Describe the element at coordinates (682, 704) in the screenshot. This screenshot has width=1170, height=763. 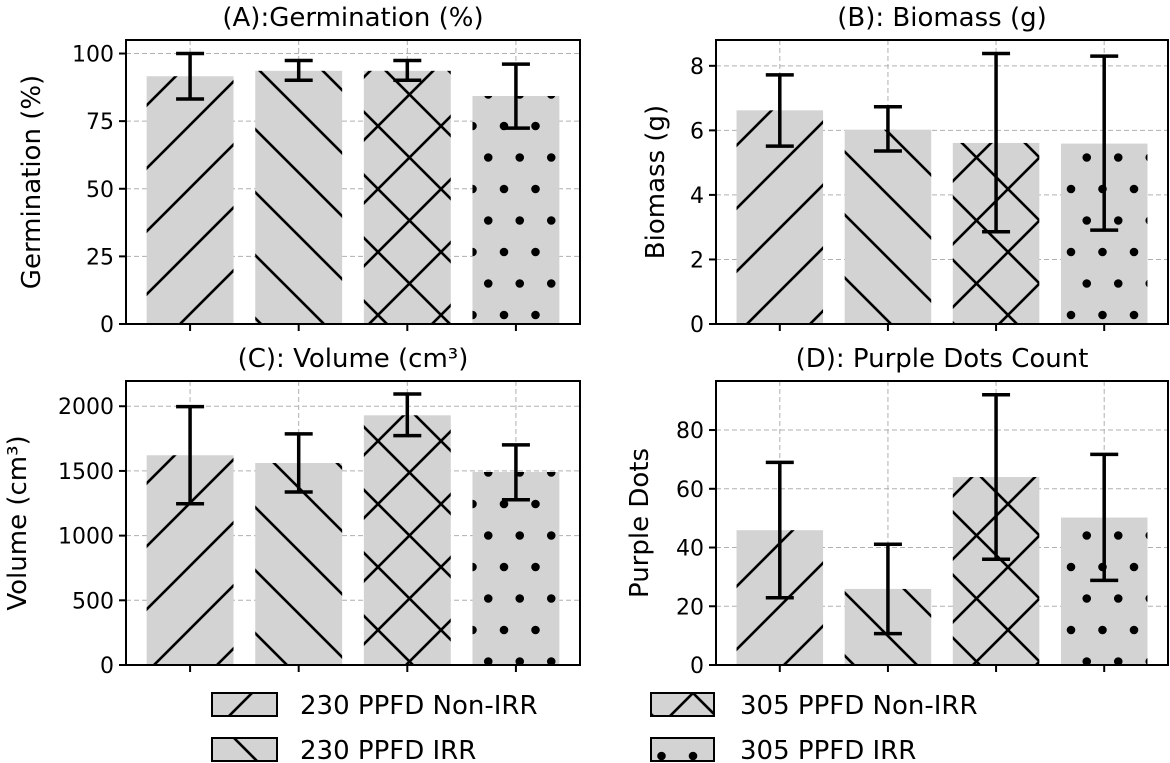
I see `legend-swatch-hatch-305-non-irr` at that location.